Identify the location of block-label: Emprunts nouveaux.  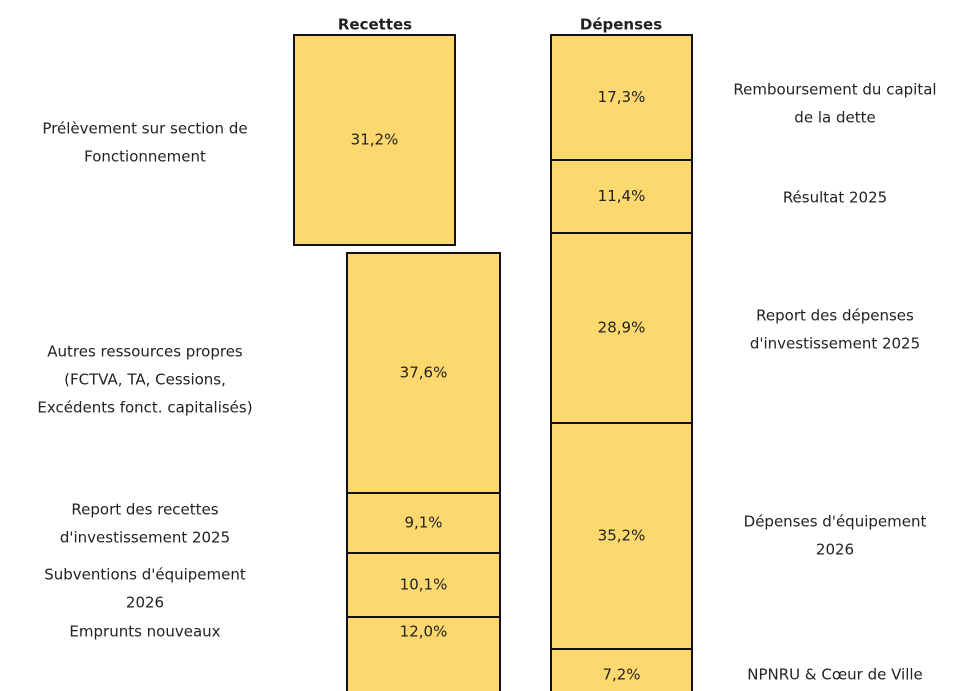
(144, 632).